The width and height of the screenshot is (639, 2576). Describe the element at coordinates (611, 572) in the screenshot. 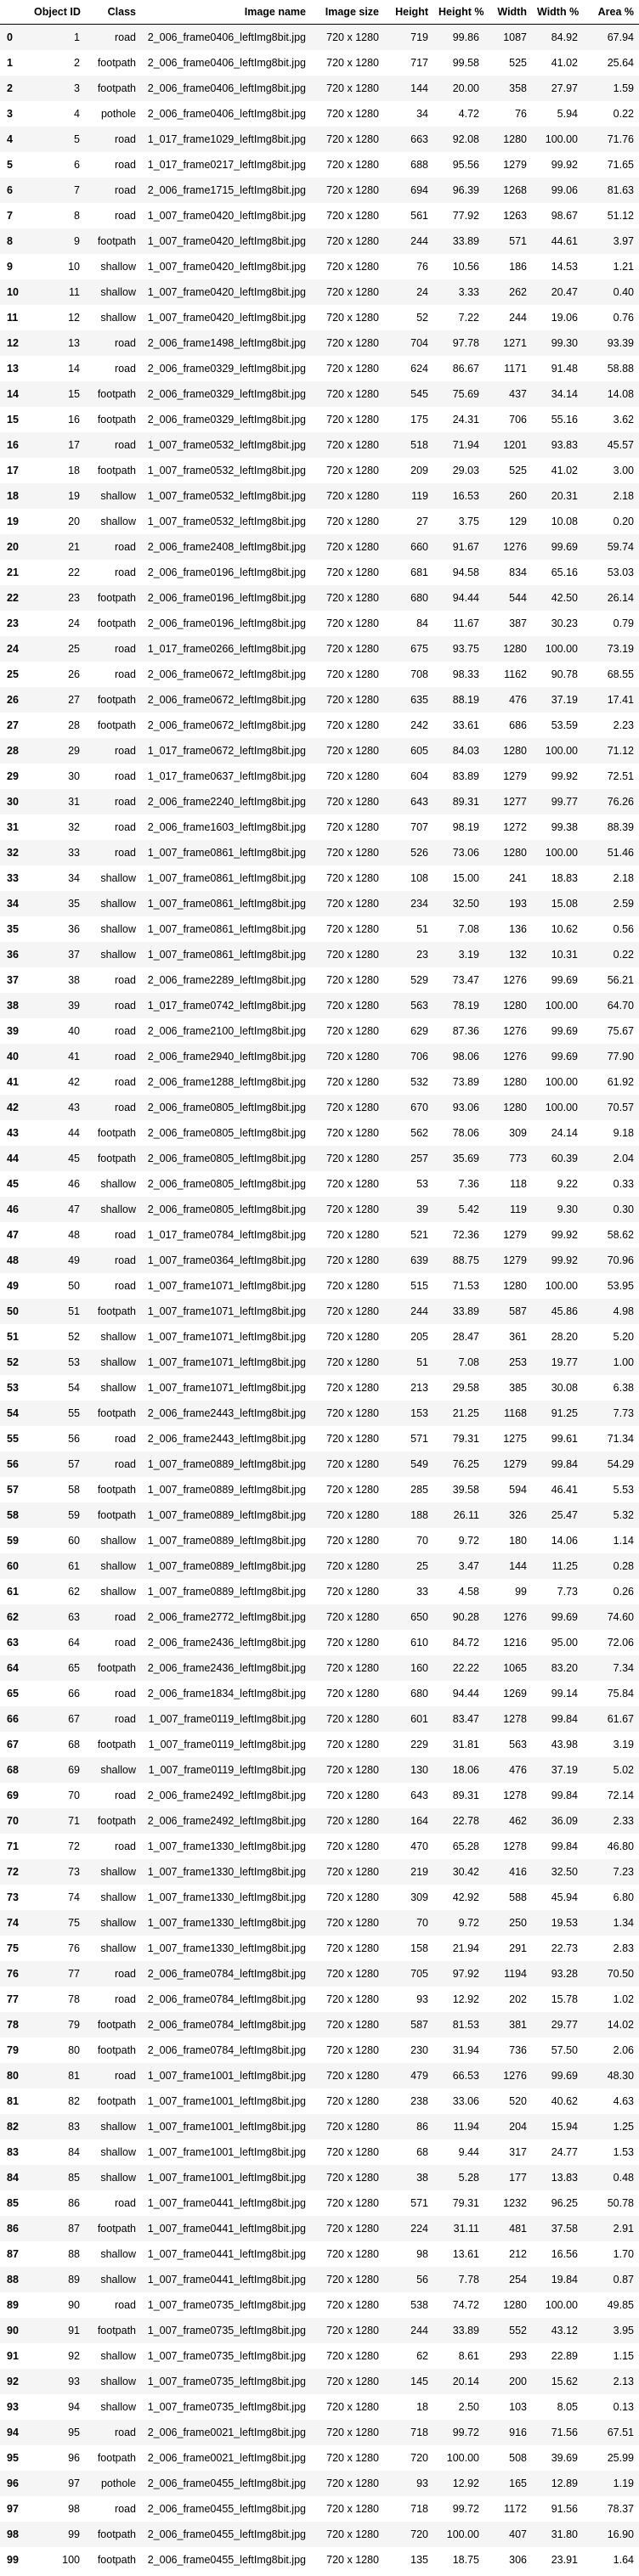

I see `area-pct-cell: 53.03` at that location.